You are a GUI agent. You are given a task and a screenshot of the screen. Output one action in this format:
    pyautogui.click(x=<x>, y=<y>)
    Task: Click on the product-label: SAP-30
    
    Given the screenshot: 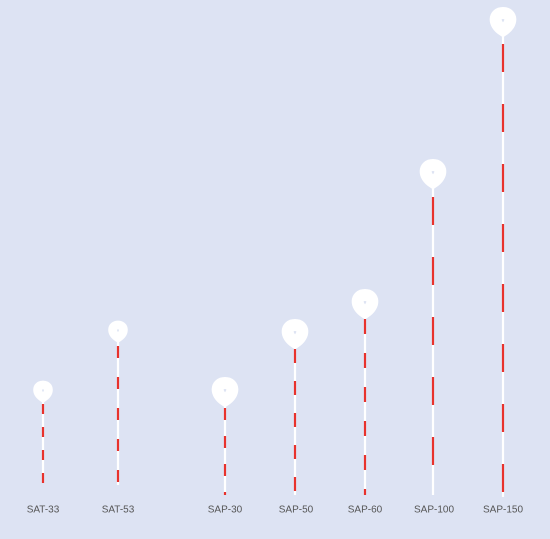 What is the action you would take?
    pyautogui.click(x=225, y=510)
    